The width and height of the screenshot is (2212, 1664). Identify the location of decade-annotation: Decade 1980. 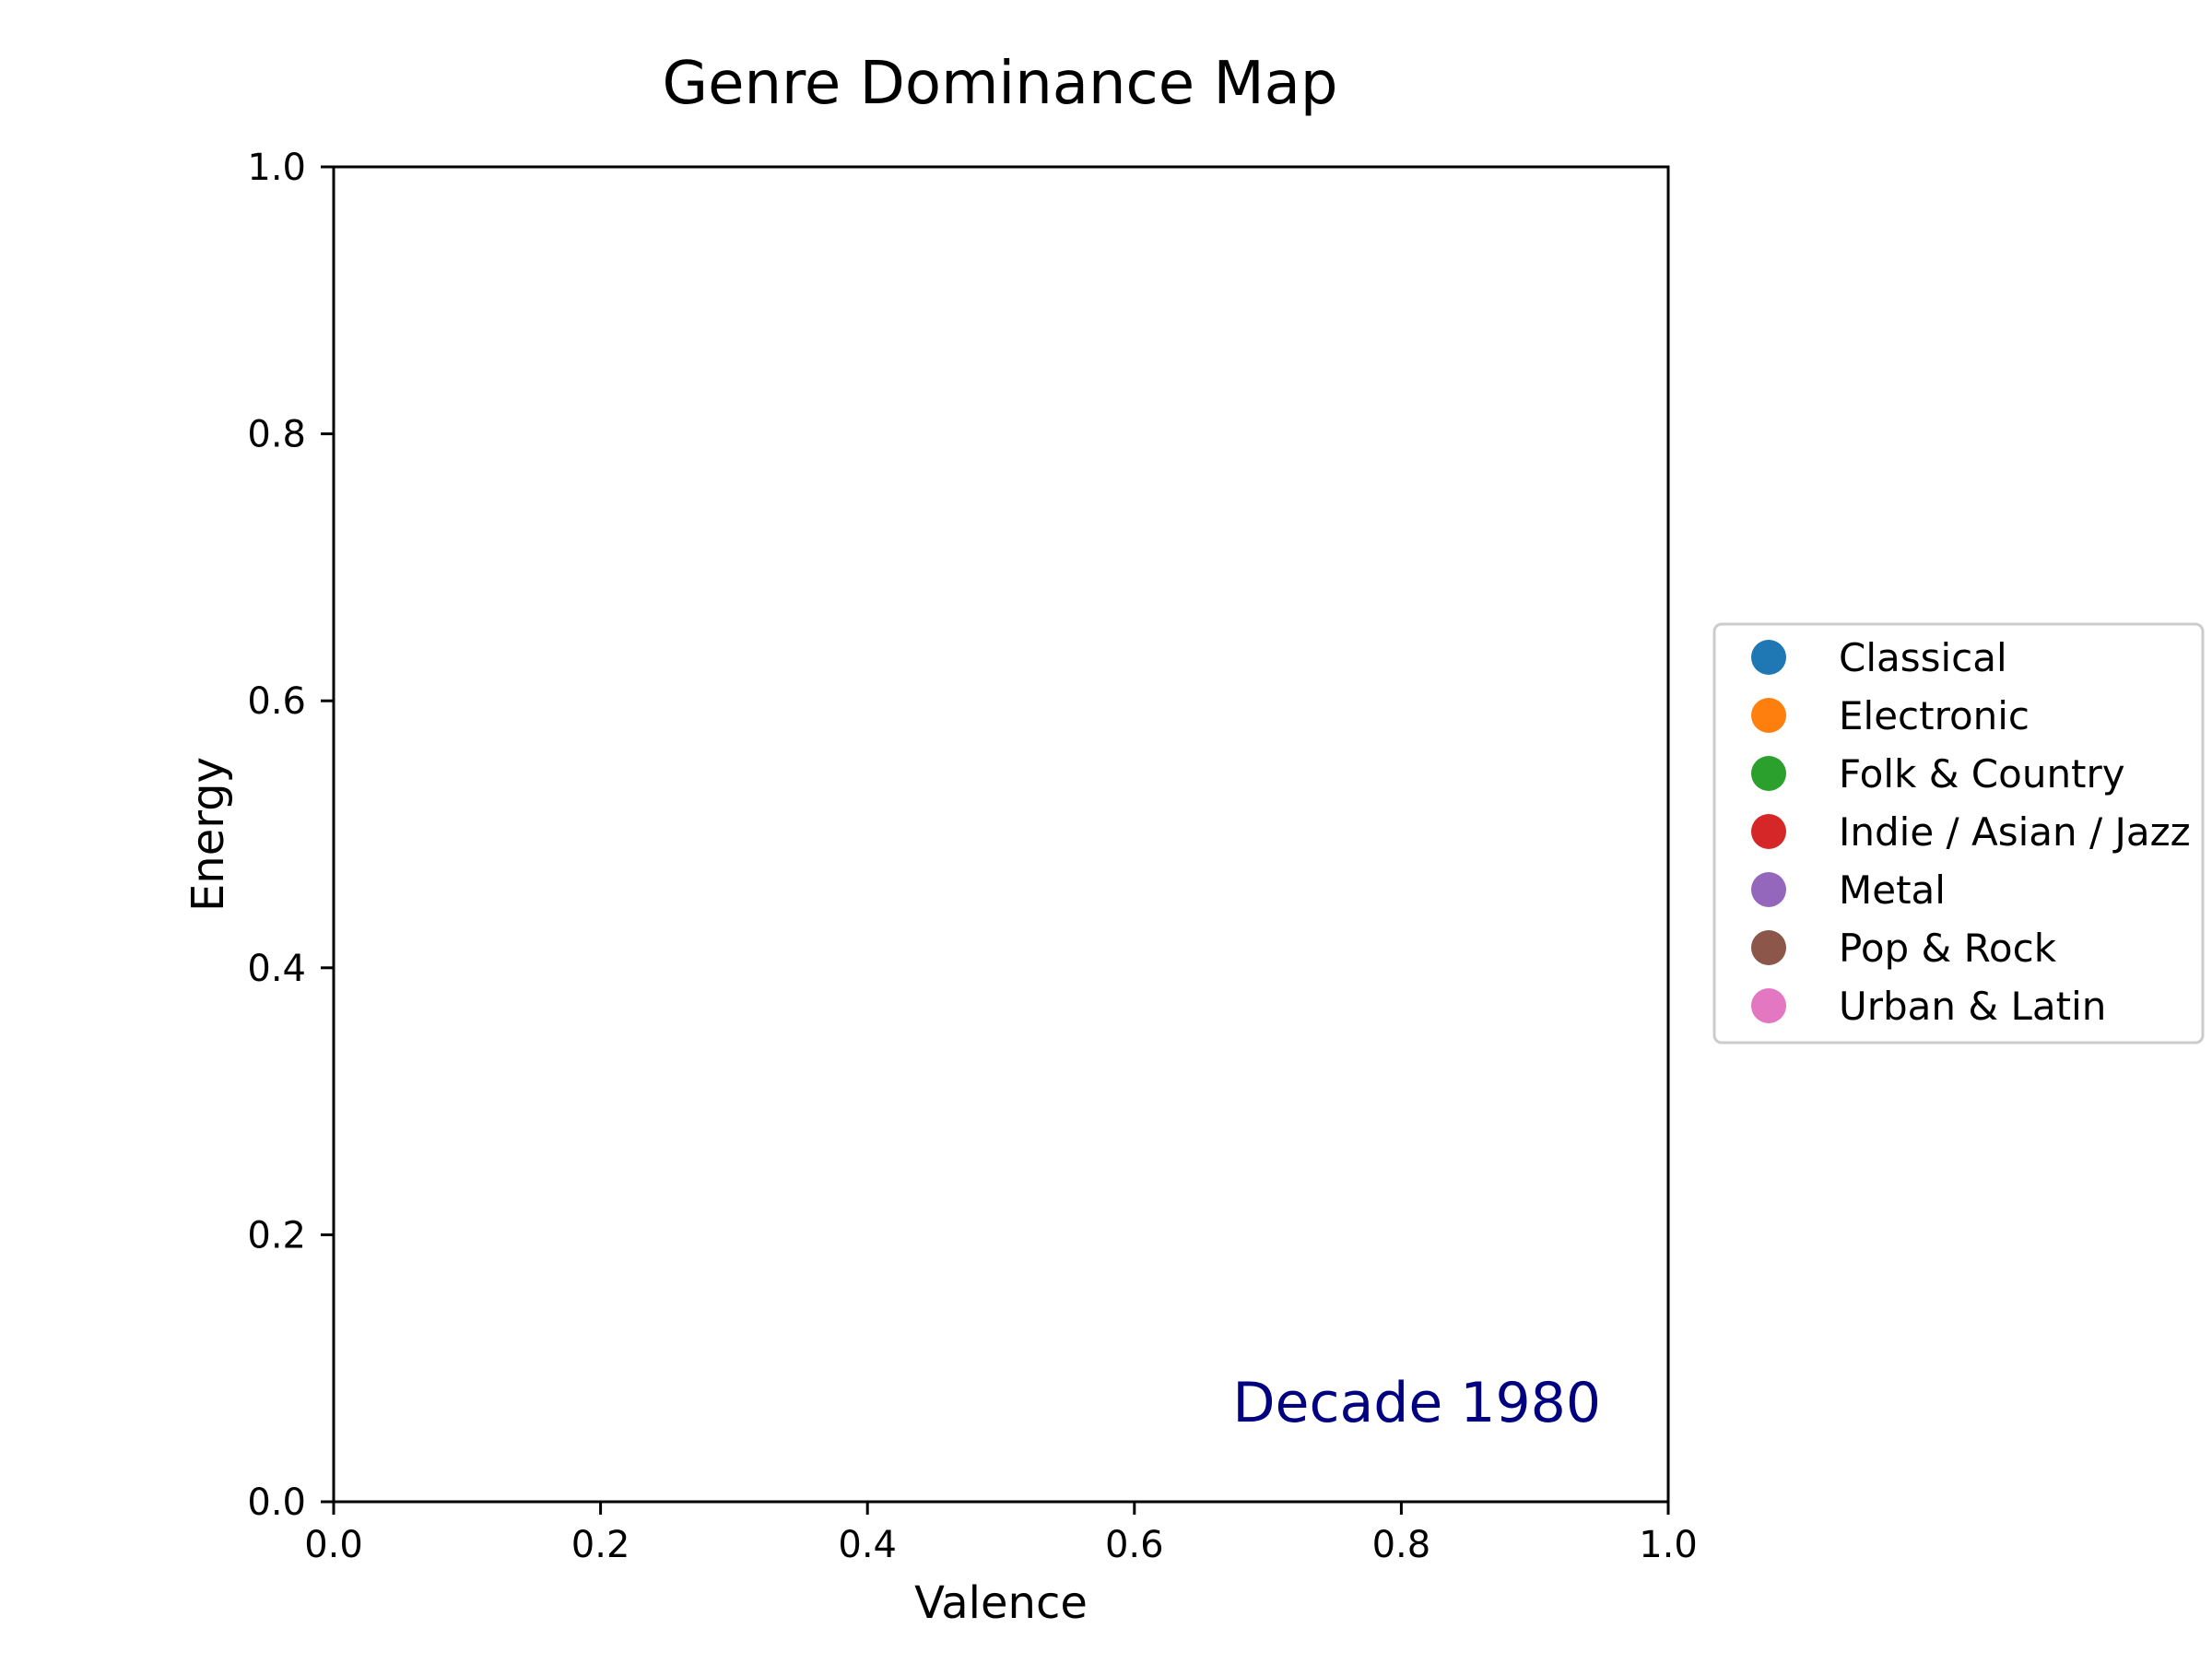
(1416, 1403).